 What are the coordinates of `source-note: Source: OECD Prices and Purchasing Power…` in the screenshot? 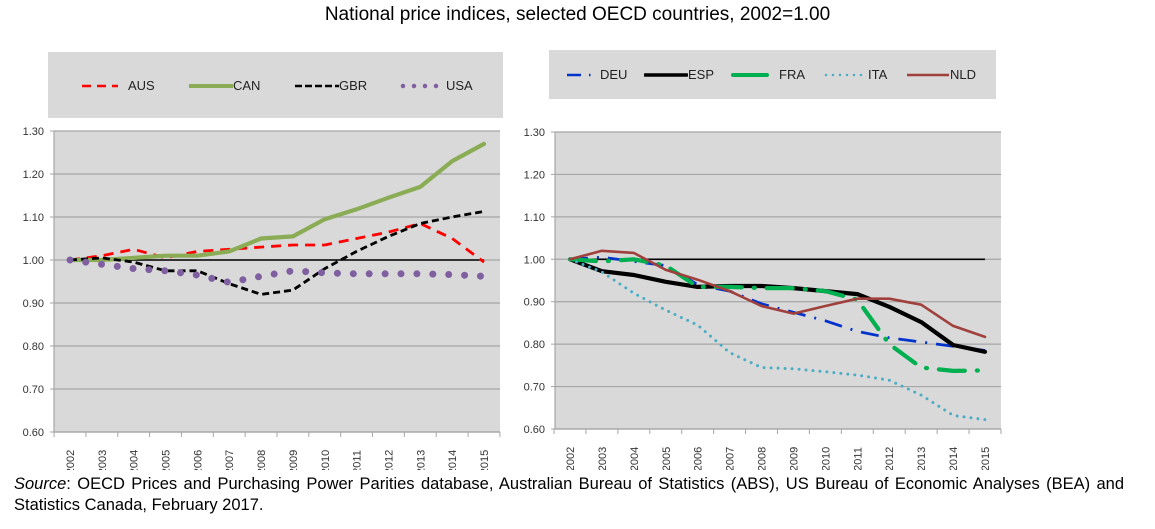 It's located at (569, 495).